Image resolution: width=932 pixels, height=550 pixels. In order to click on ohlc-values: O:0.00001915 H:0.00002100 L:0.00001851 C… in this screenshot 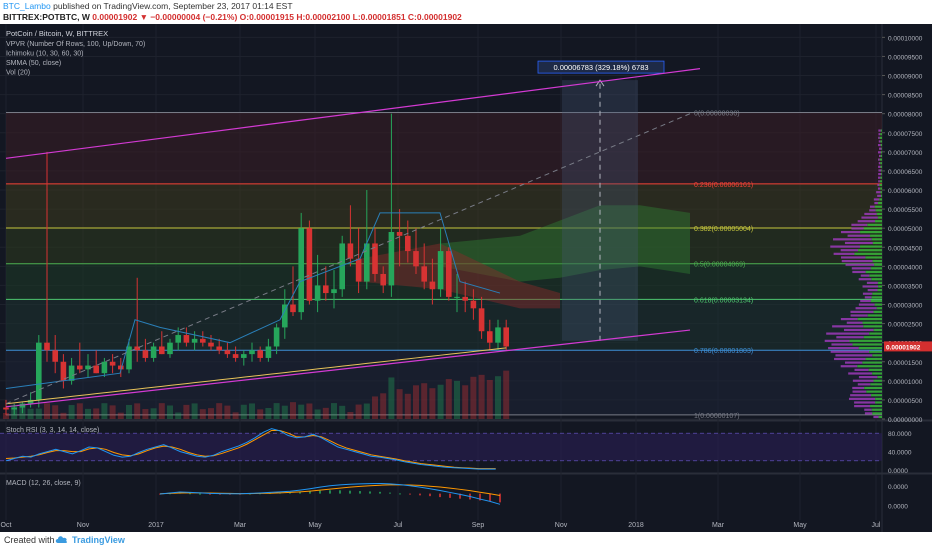, I will do `click(350, 17)`.